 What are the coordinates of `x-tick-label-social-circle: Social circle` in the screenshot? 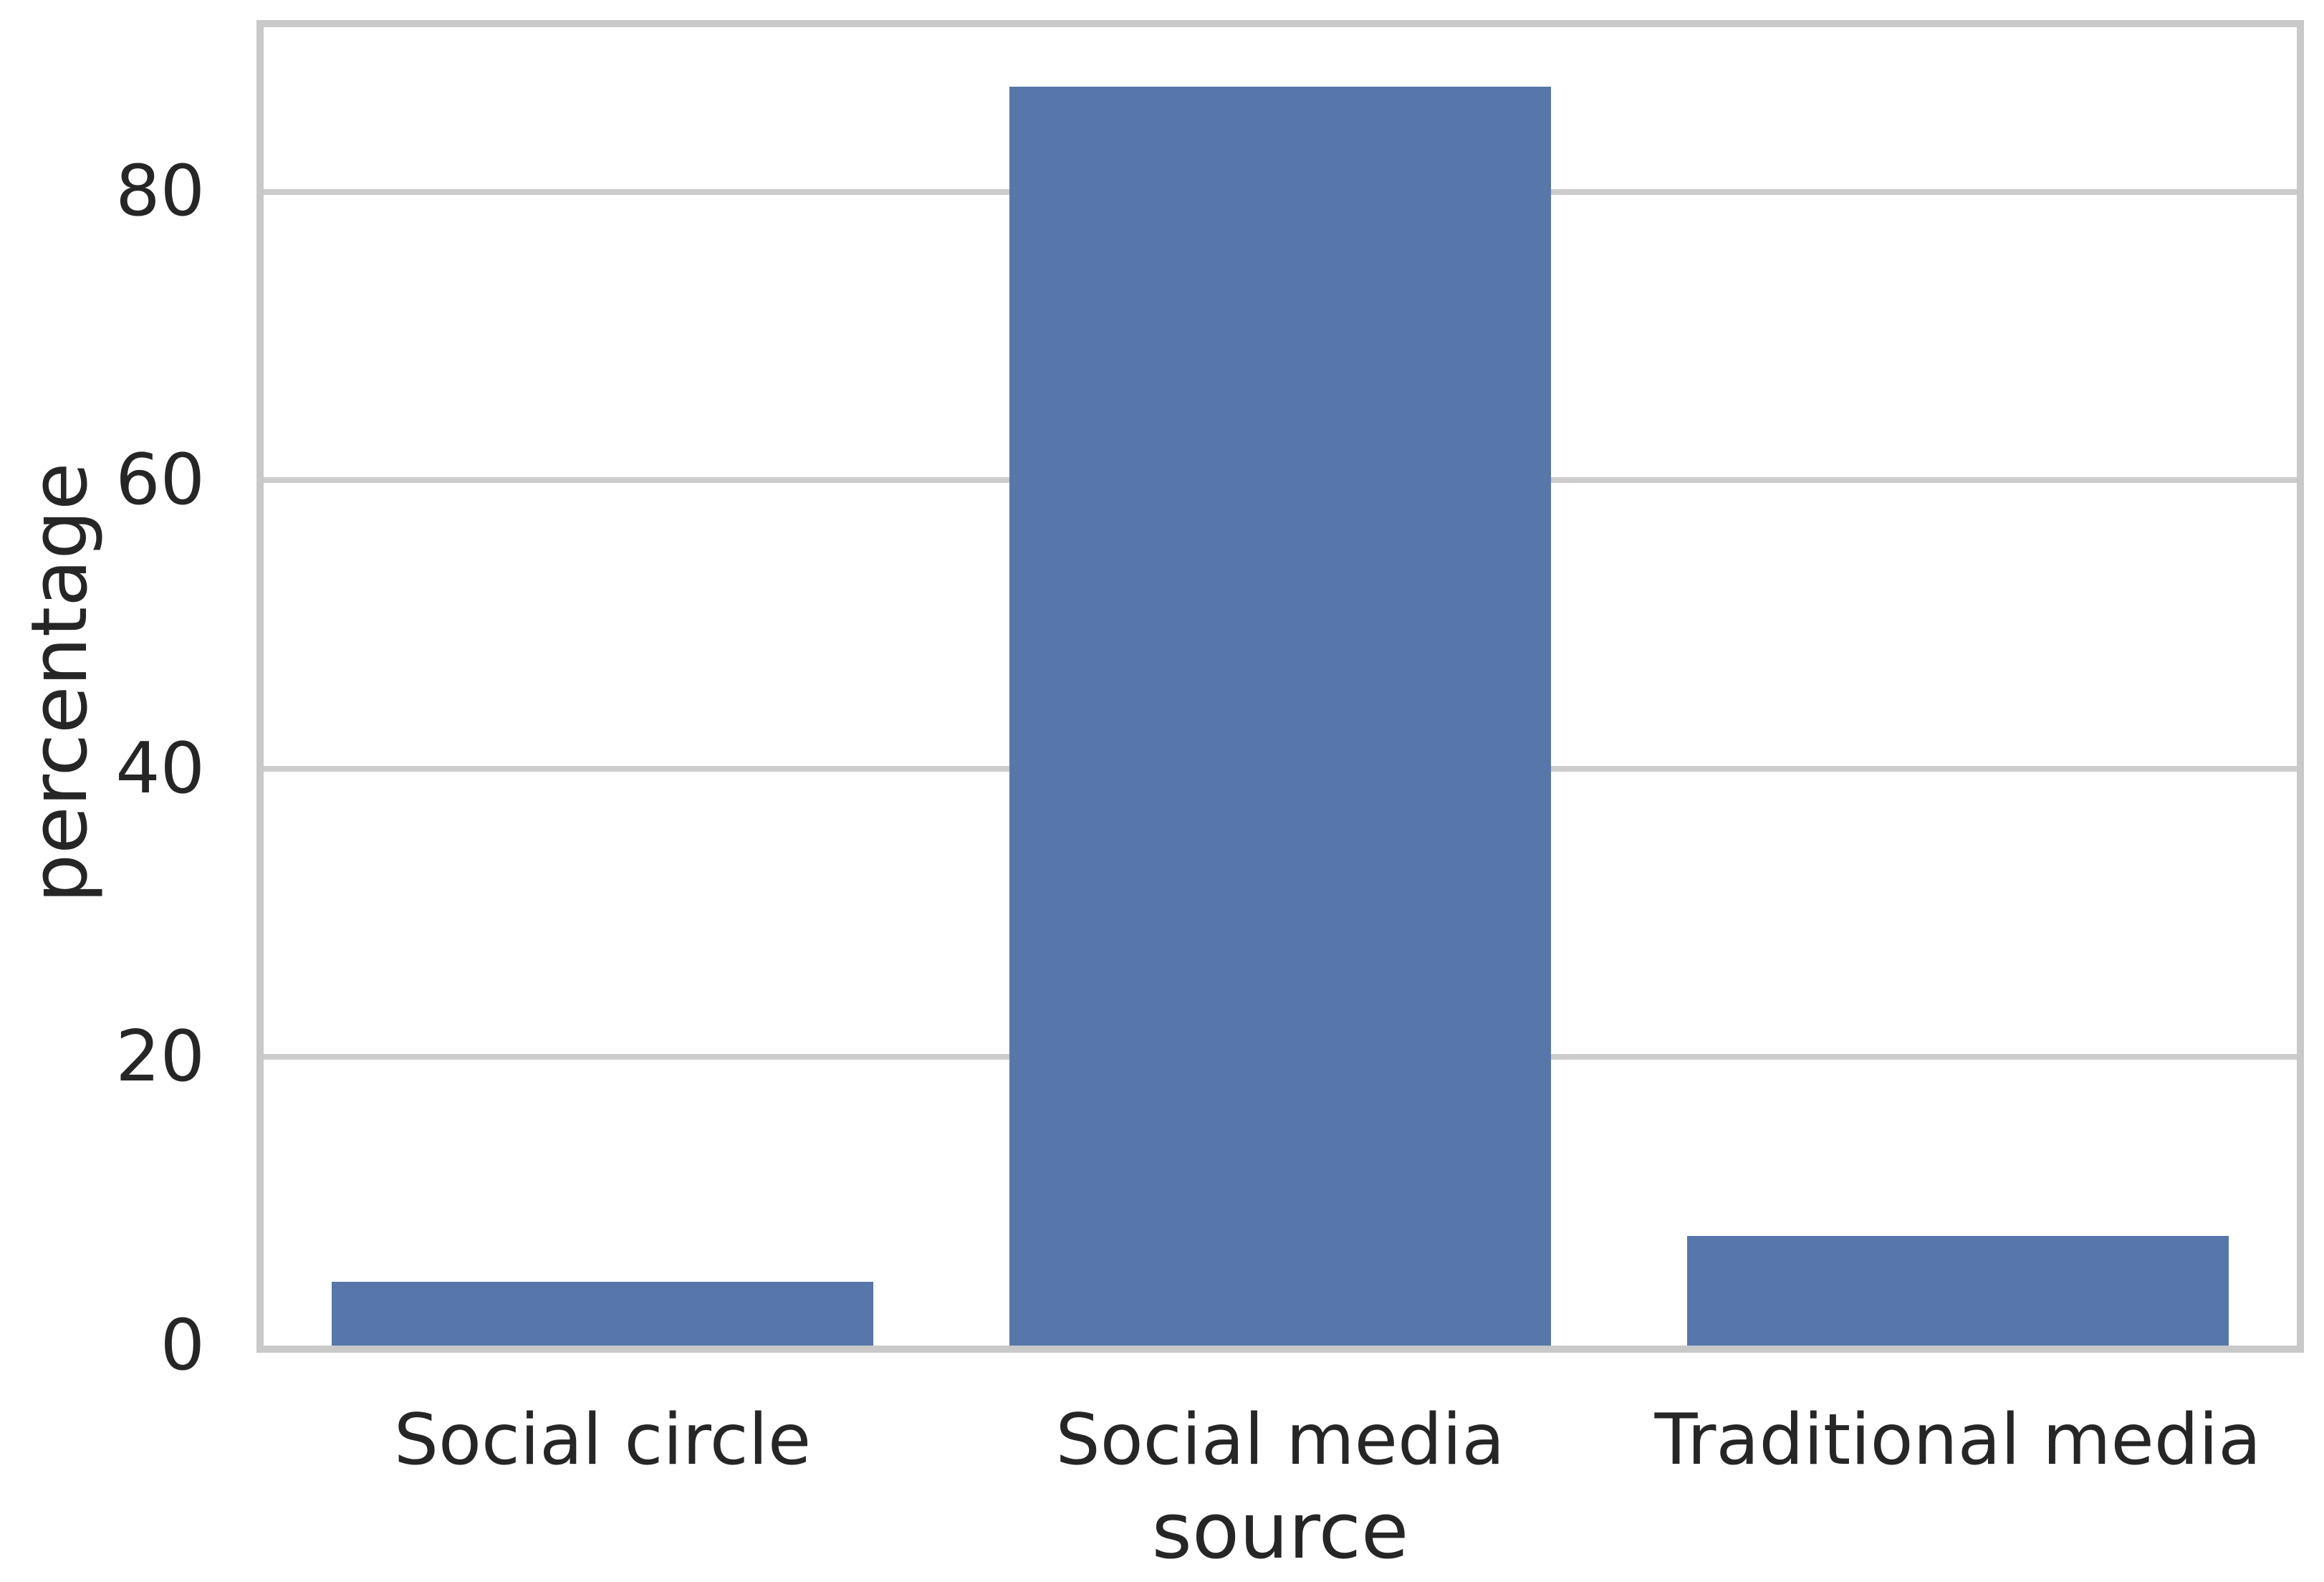 It's located at (602, 1440).